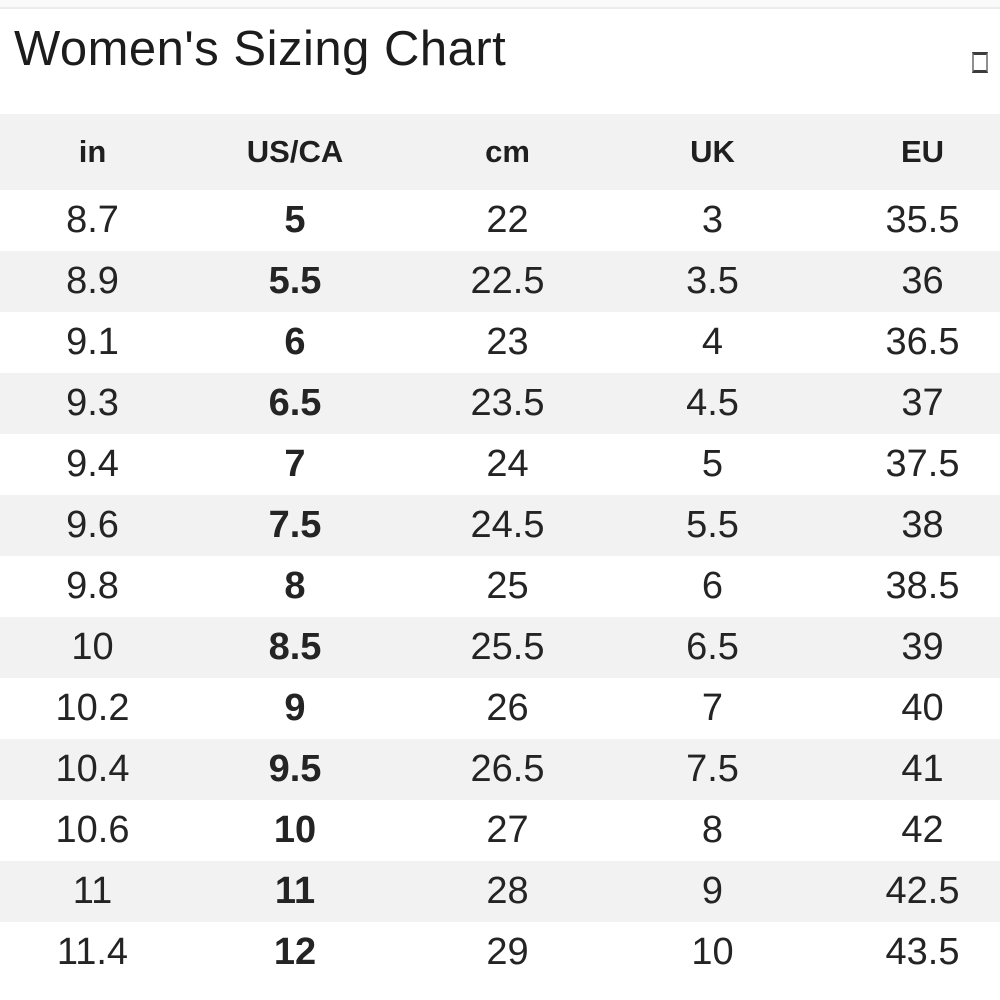  What do you see at coordinates (92, 525) in the screenshot?
I see `table-cell-in: 9.6` at bounding box center [92, 525].